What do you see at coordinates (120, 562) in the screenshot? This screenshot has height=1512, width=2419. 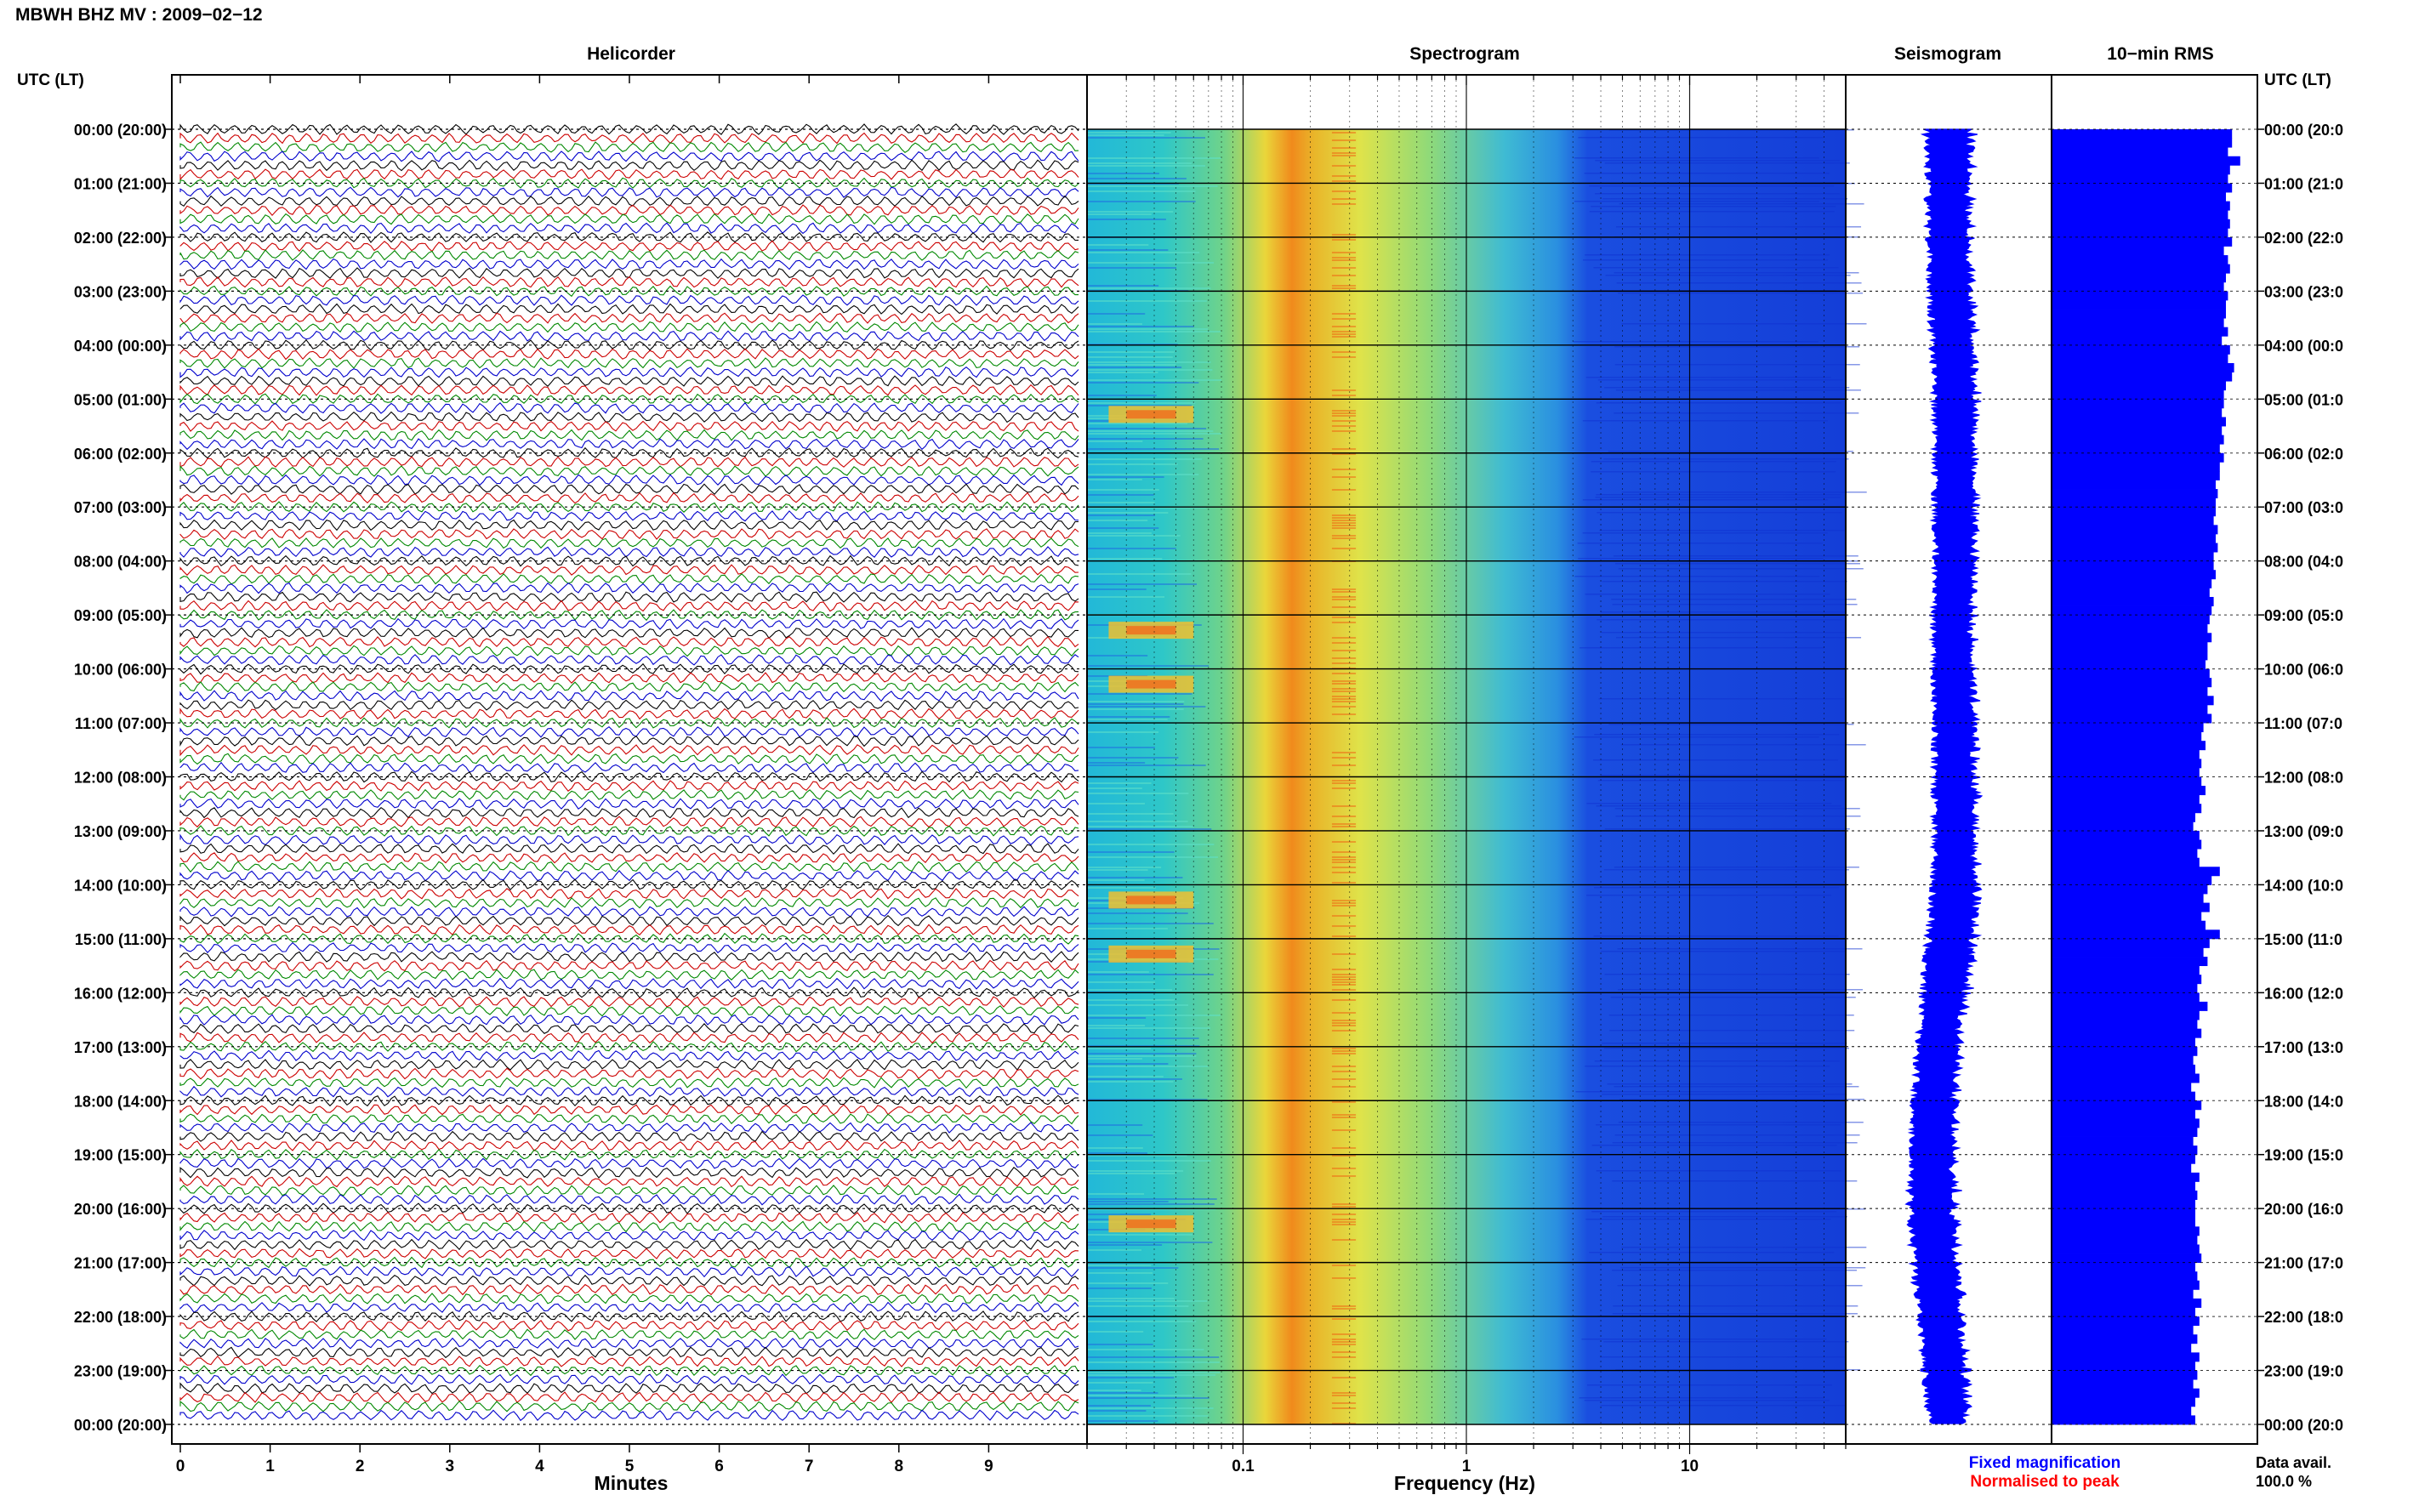 I see `time-label-left: 08:00 (04:00)` at bounding box center [120, 562].